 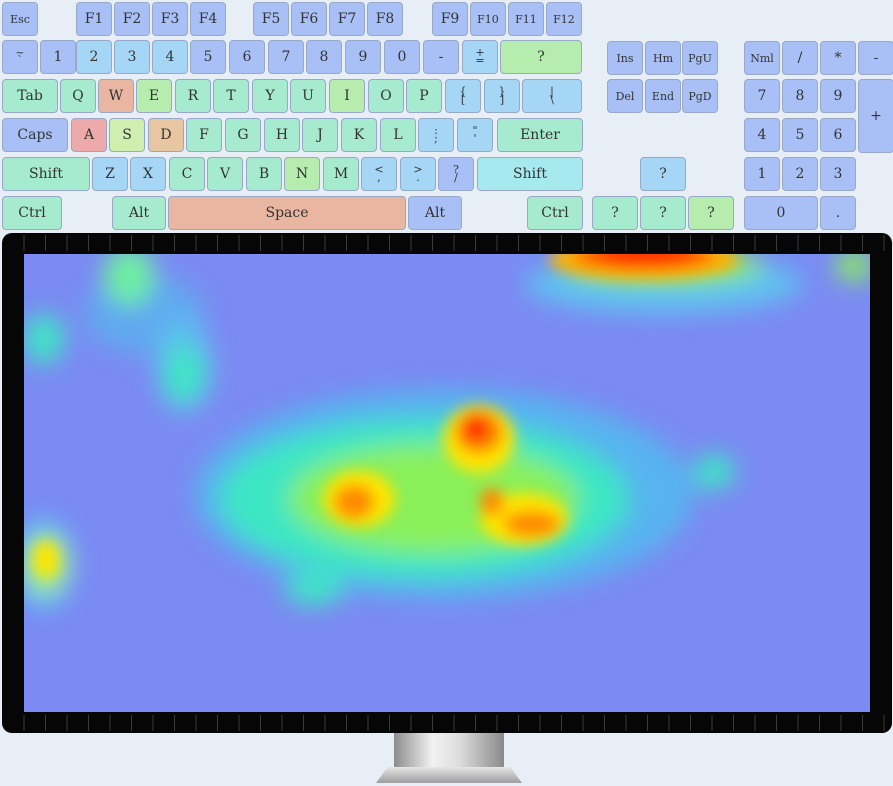 What do you see at coordinates (800, 96) in the screenshot?
I see `key-num8: 8` at bounding box center [800, 96].